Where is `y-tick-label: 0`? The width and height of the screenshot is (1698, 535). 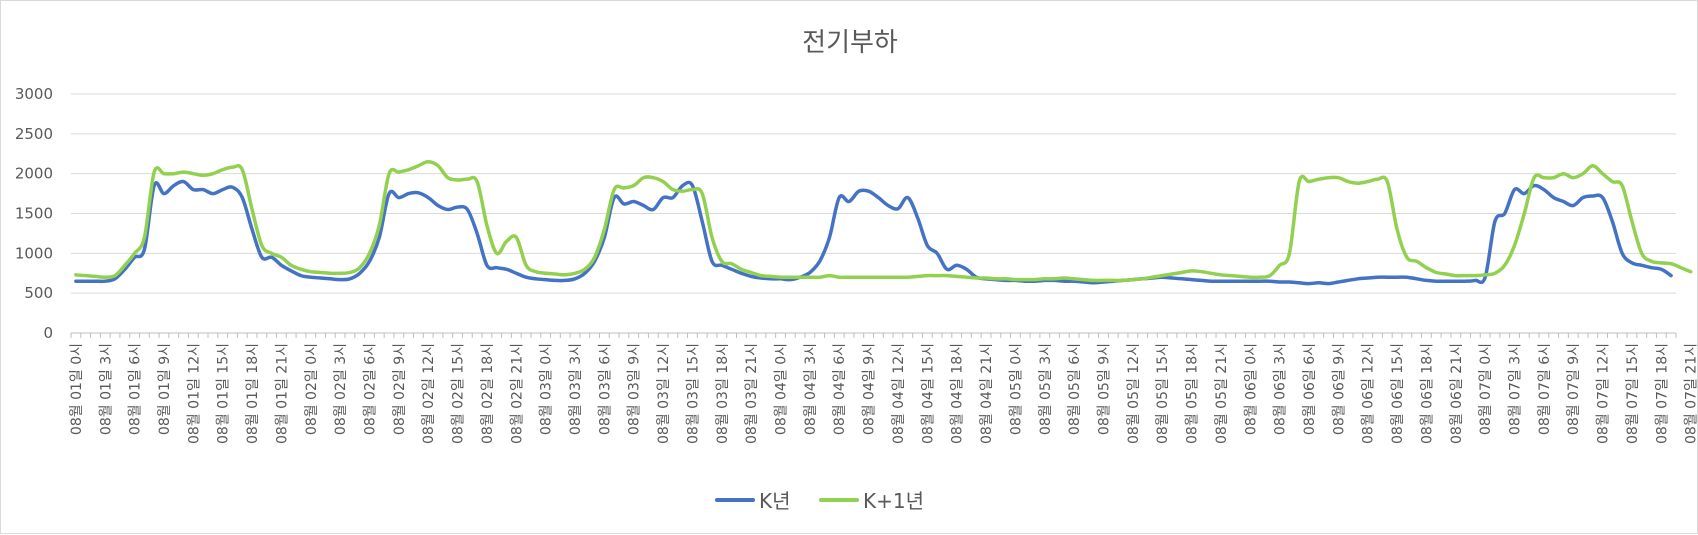 y-tick-label: 0 is located at coordinates (48, 333).